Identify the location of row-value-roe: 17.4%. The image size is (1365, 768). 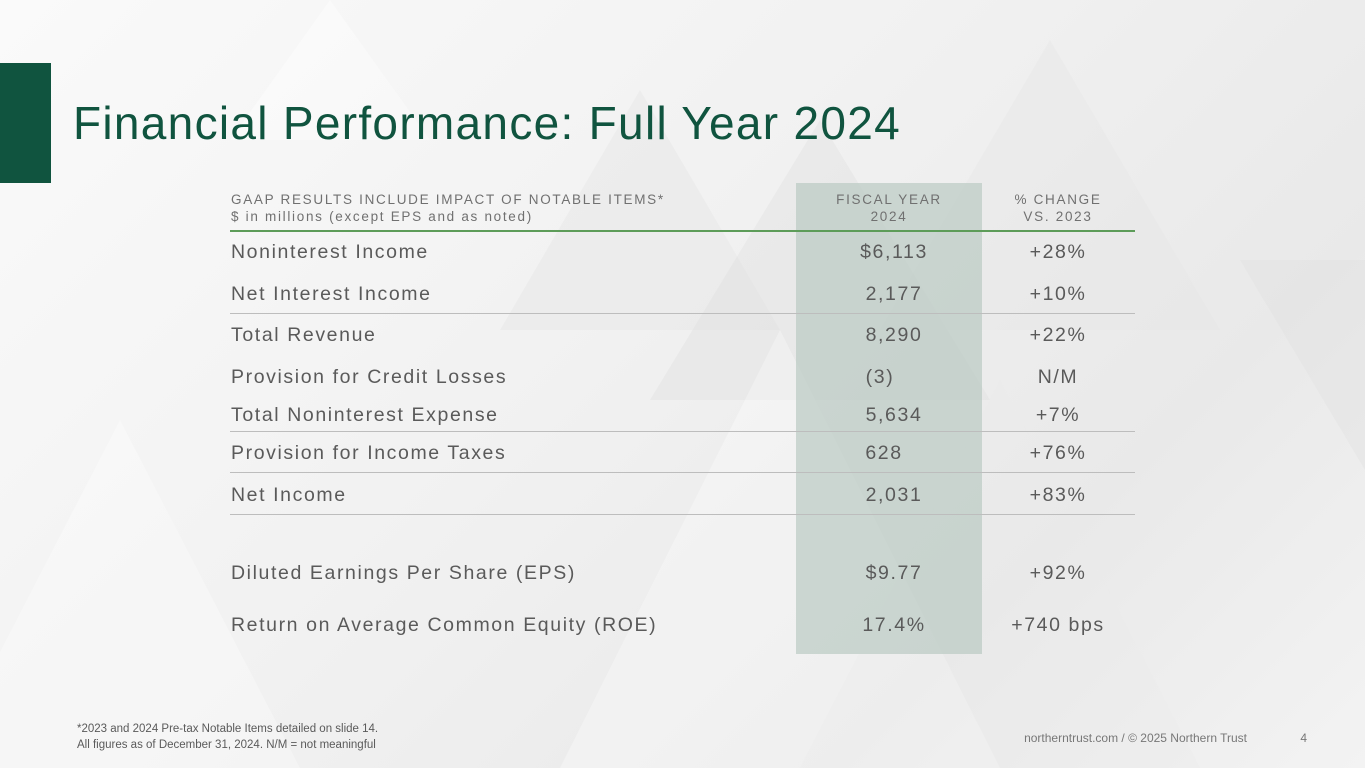
(894, 625).